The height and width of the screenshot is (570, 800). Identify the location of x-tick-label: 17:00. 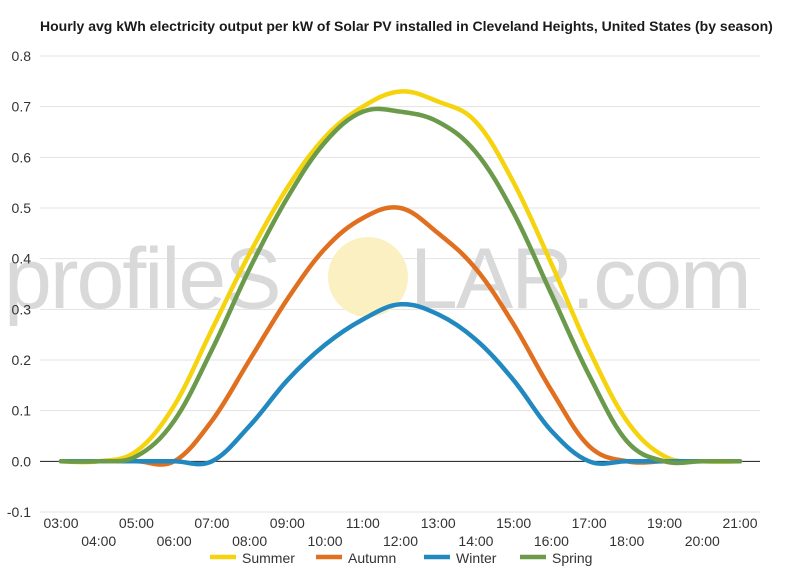
(589, 523).